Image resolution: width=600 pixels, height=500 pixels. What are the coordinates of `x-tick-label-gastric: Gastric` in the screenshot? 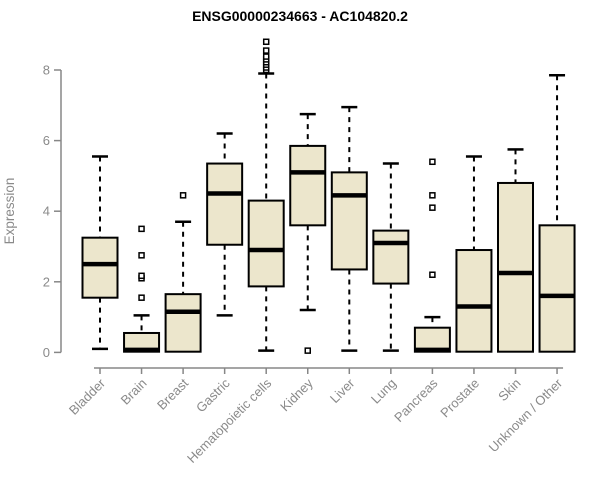 It's located at (213, 395).